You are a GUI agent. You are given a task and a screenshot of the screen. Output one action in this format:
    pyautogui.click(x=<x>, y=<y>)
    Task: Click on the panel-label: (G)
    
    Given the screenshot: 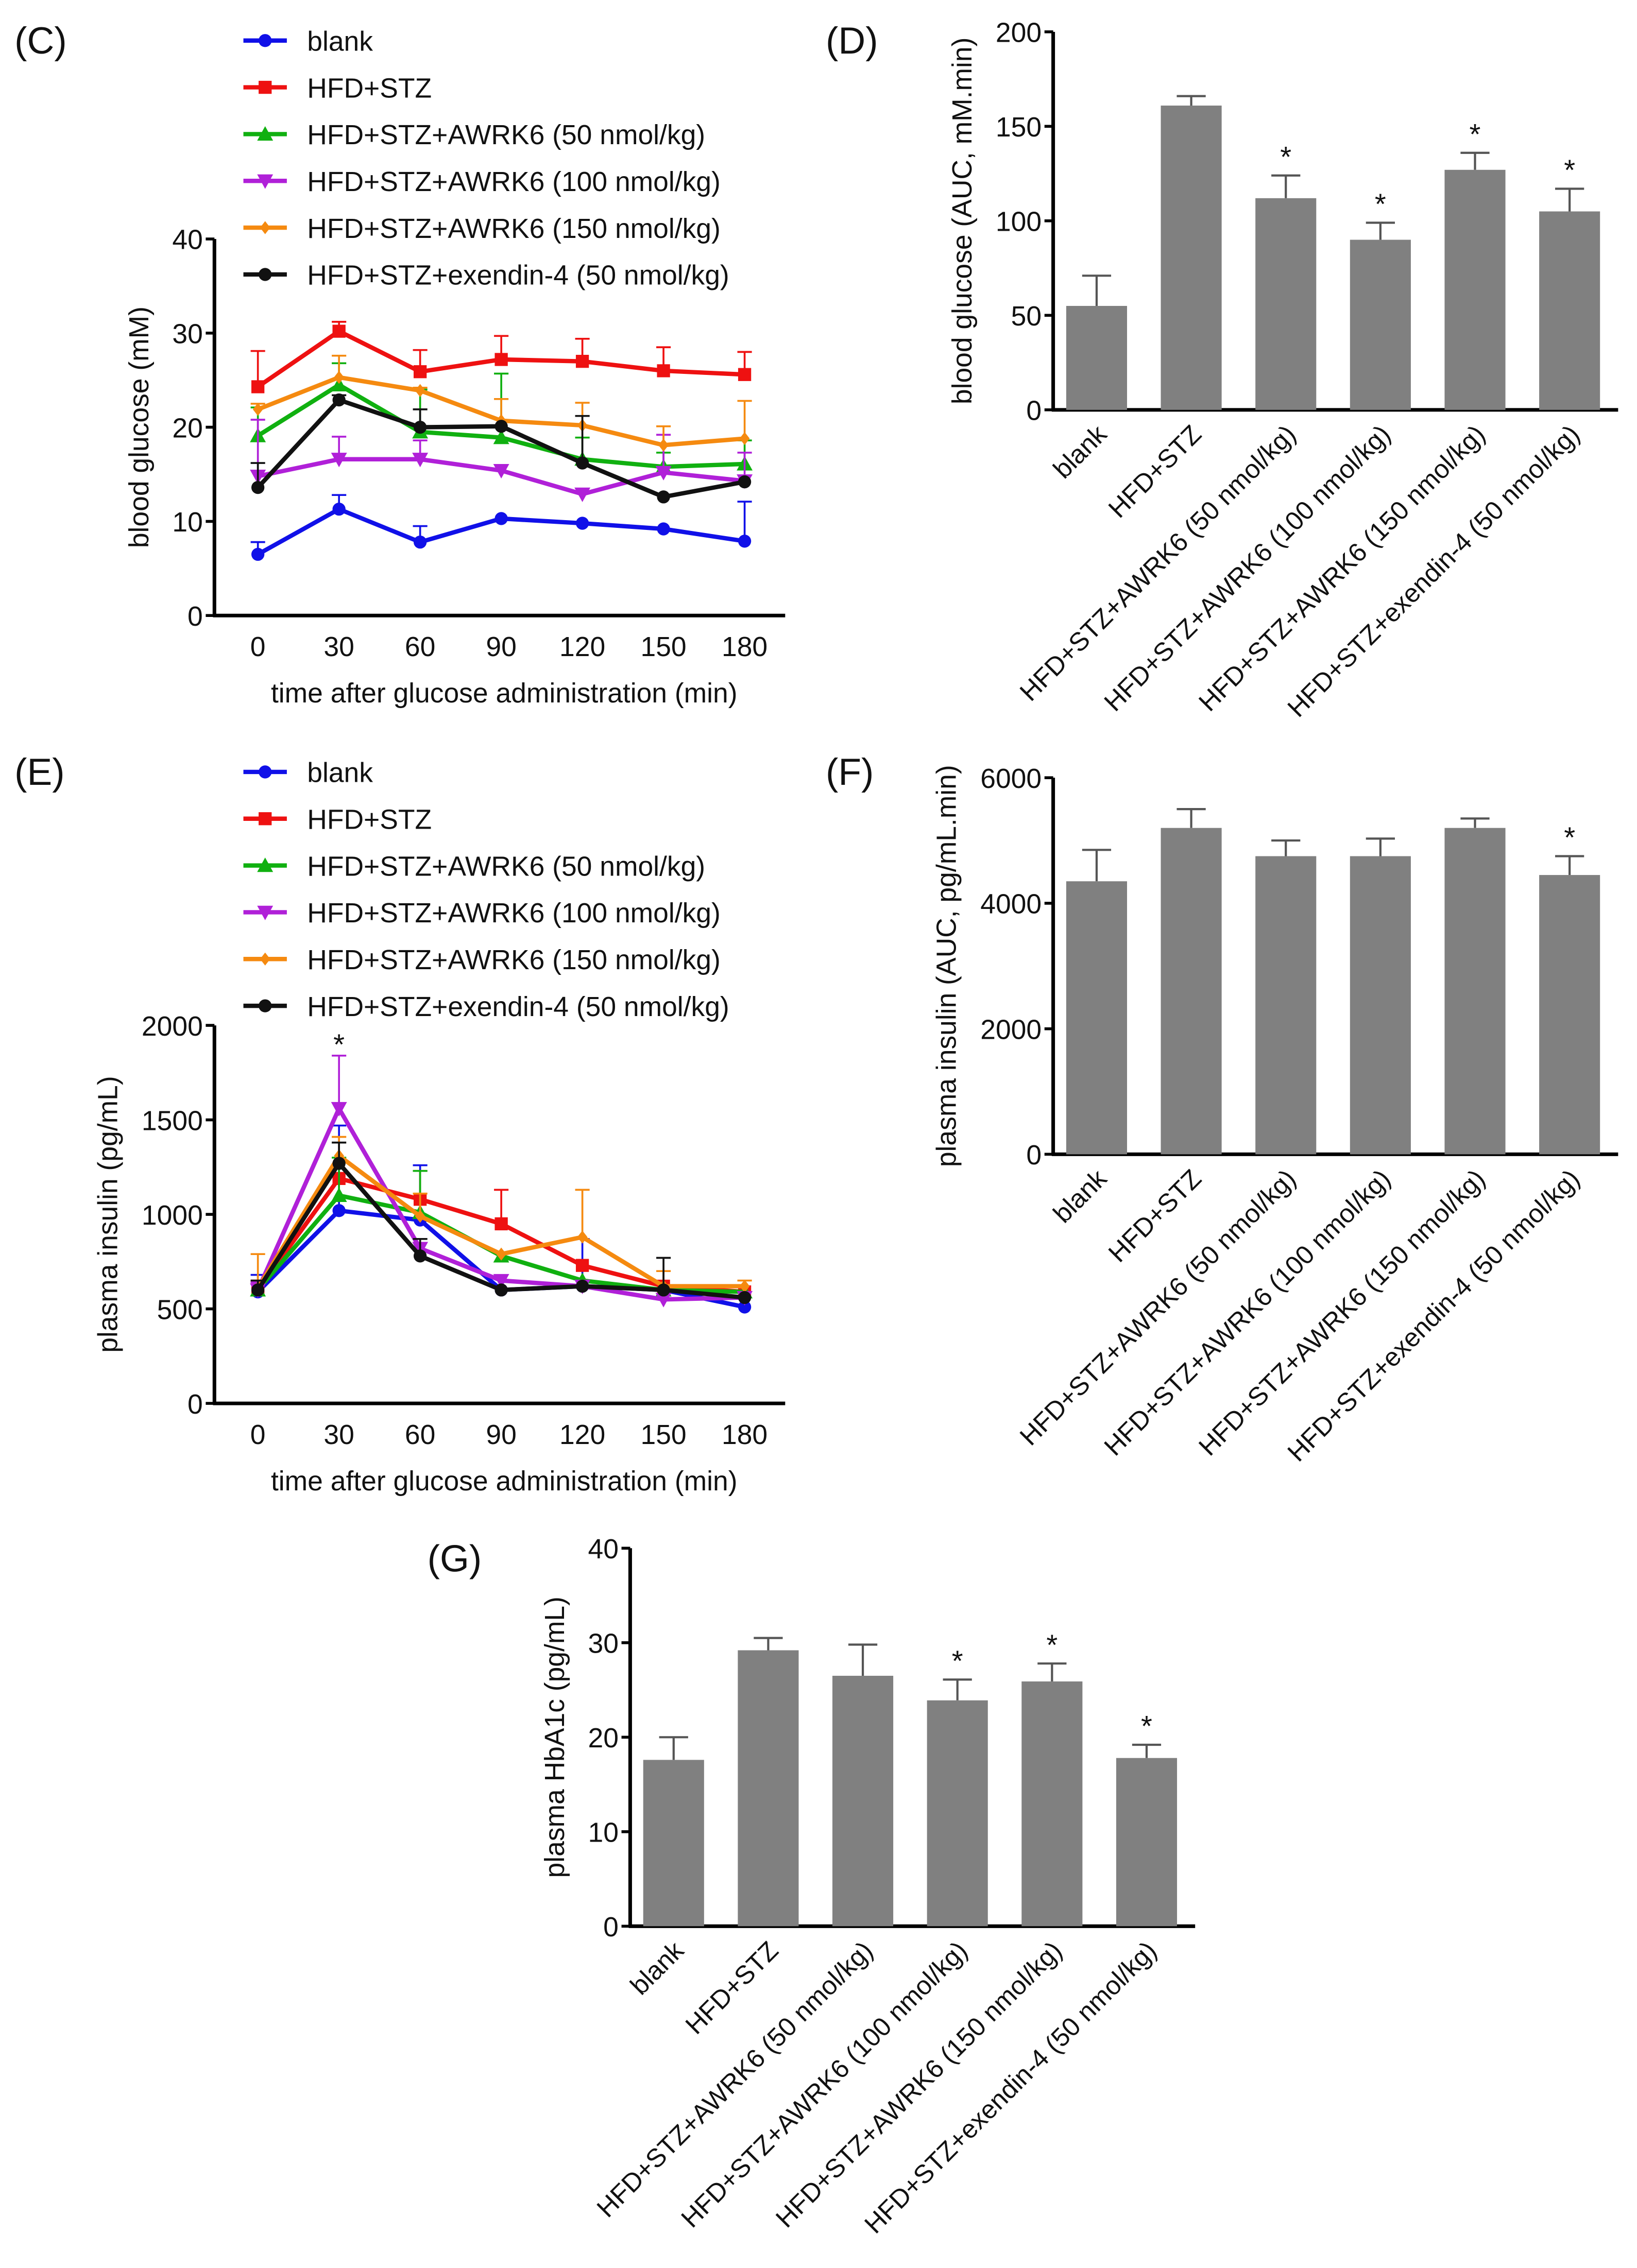 What is the action you would take?
    pyautogui.click(x=455, y=1559)
    